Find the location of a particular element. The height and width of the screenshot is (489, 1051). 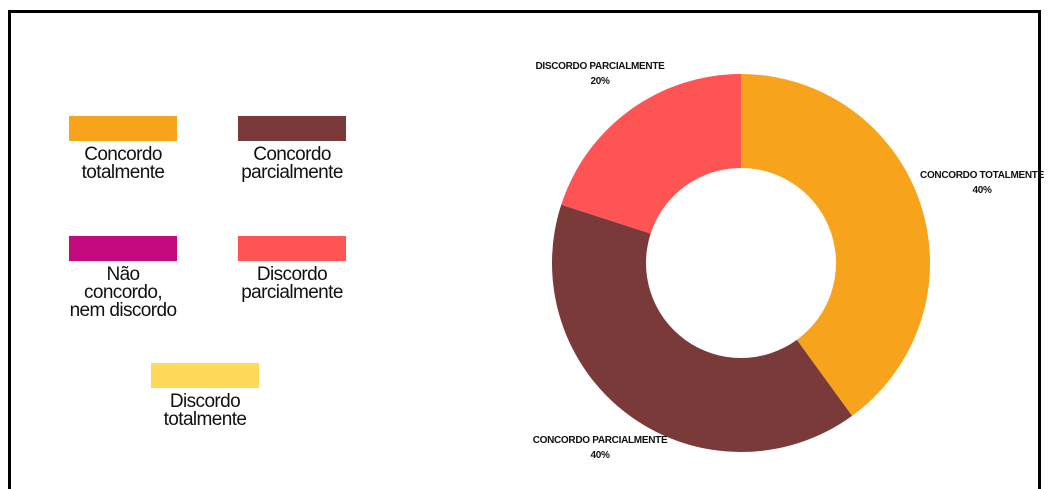

legend-label: Discordo parcialmente is located at coordinates (292, 283).